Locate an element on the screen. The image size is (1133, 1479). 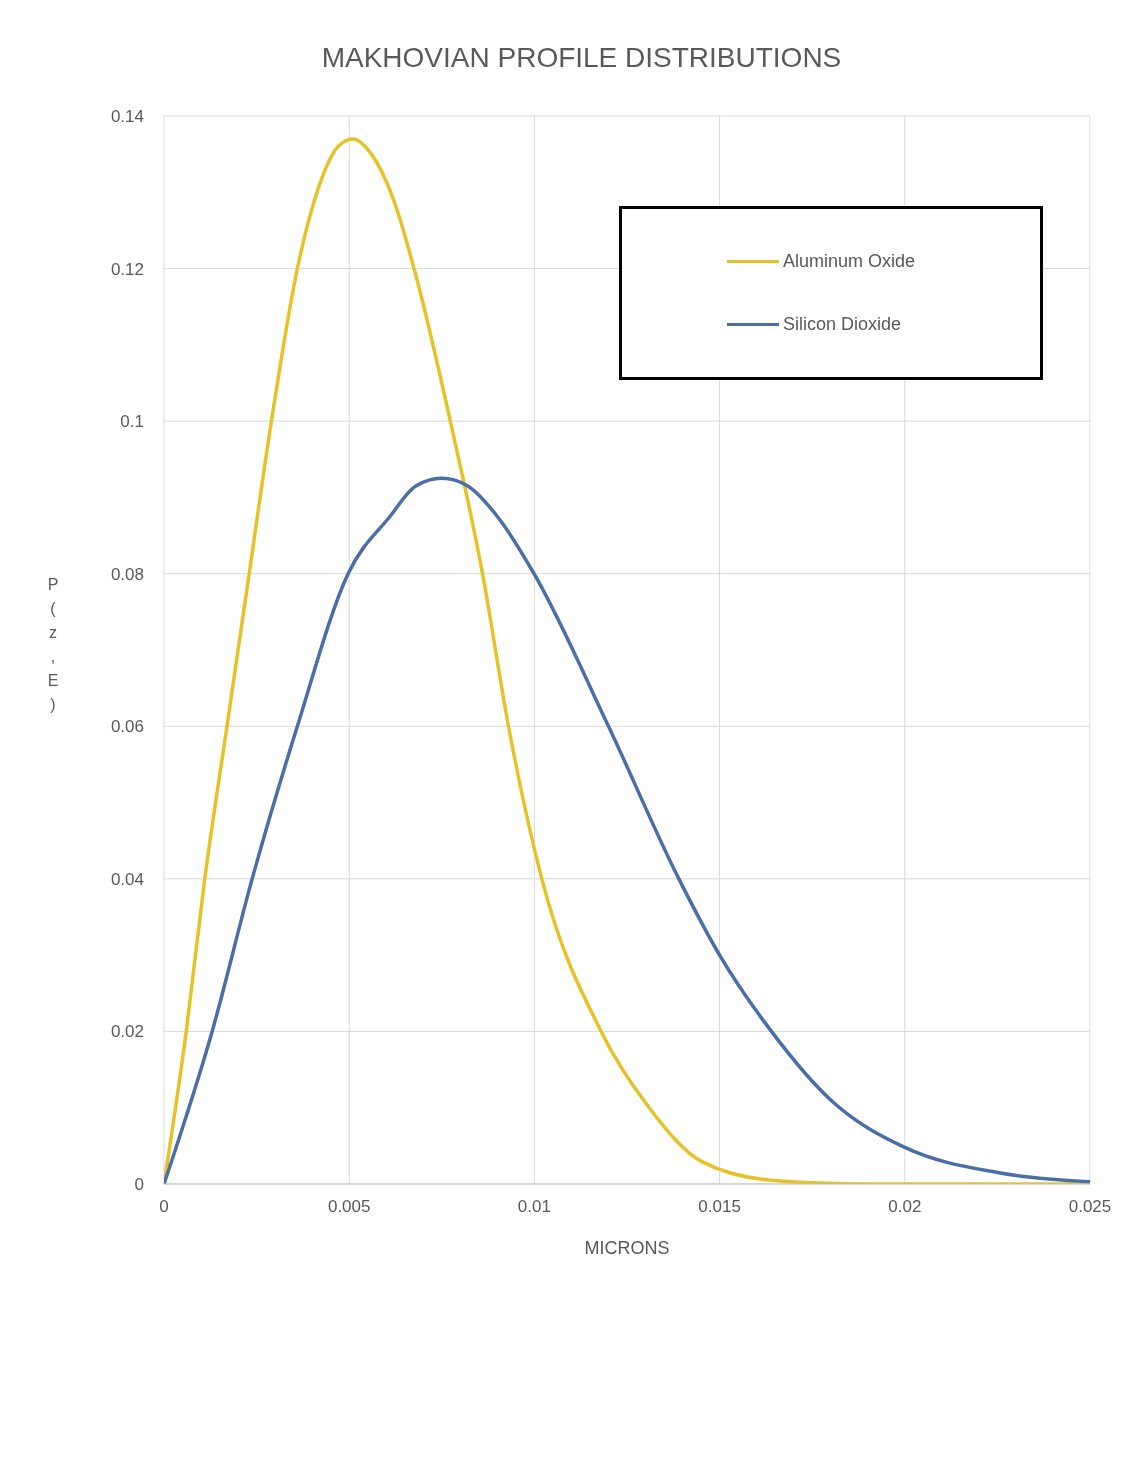
x-tick-label: 0.005 is located at coordinates (349, 1207).